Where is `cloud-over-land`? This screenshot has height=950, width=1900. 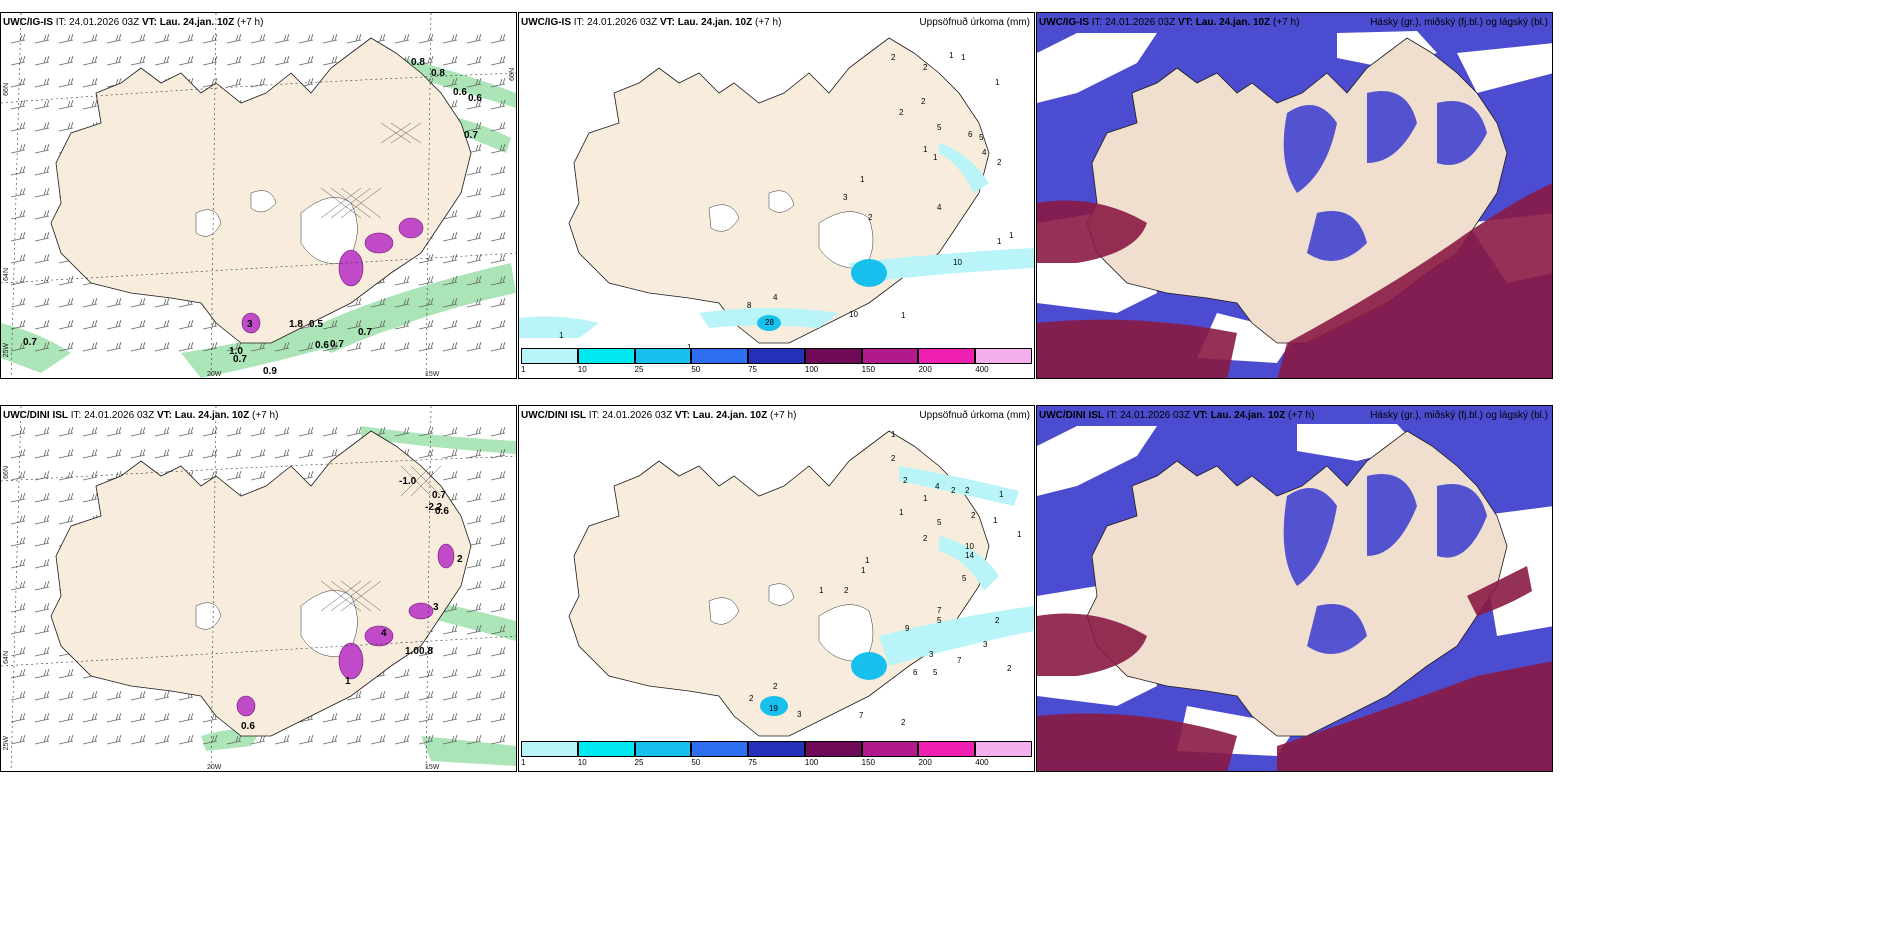
cloud-over-land is located at coordinates (1385, 564).